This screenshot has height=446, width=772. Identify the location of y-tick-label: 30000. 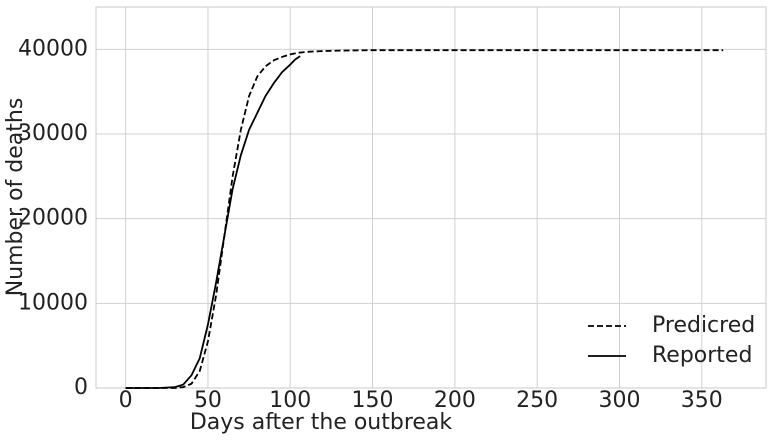
(53, 133).